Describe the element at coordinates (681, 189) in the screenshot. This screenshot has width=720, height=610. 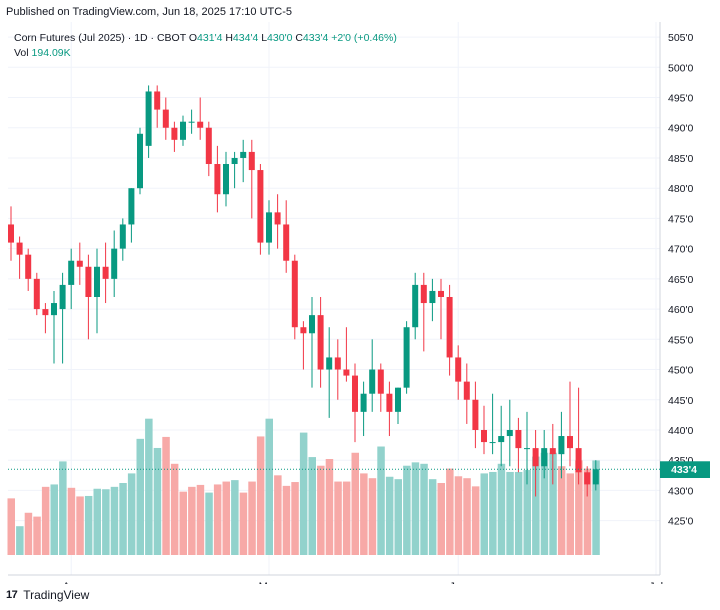
I see `y-tick-label: 480'0` at that location.